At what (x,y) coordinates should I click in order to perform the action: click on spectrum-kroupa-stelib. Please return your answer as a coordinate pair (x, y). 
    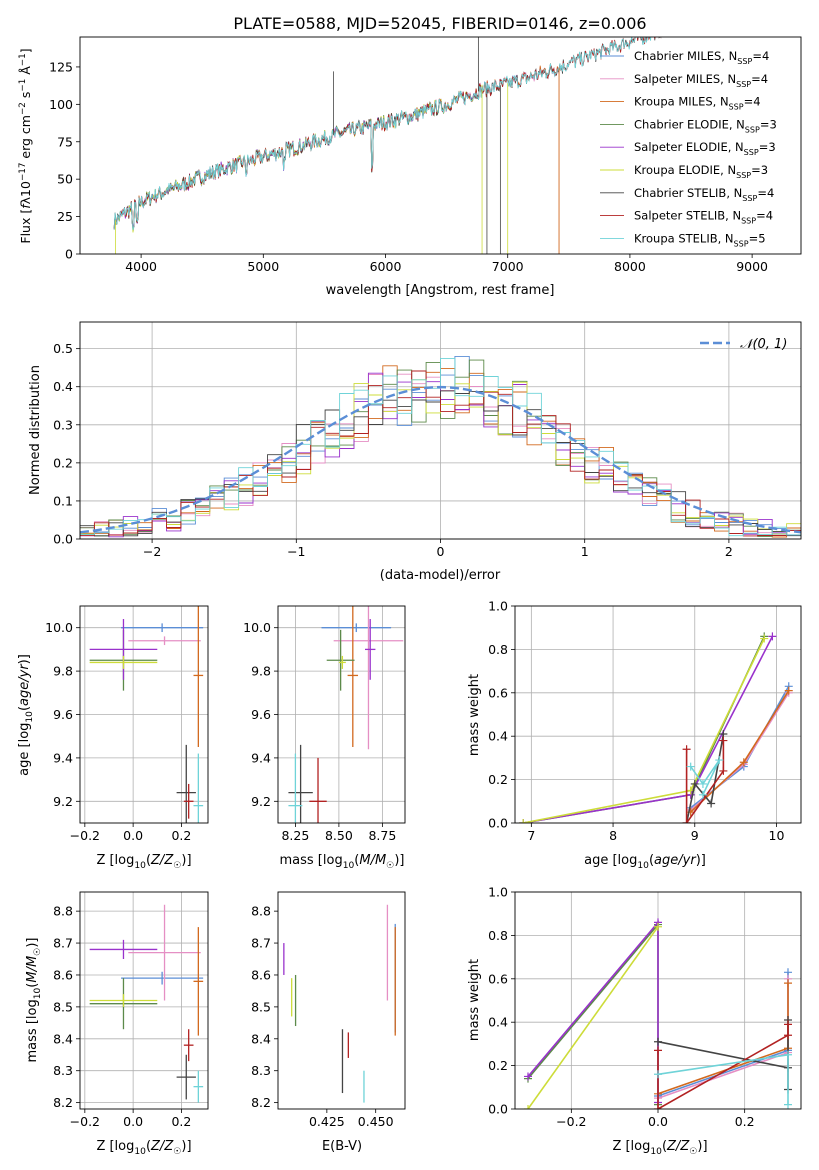
    Looking at the image, I should click on (387, 133).